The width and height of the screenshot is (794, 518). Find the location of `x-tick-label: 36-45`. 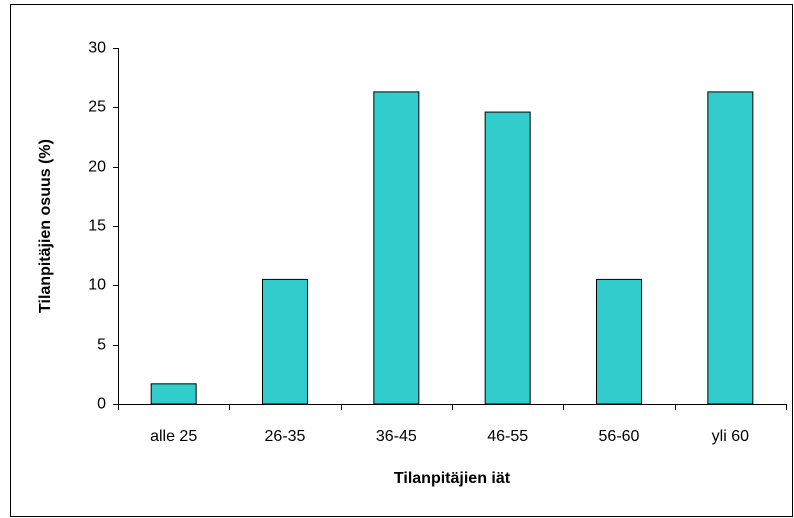

x-tick-label: 36-45 is located at coordinates (396, 436).